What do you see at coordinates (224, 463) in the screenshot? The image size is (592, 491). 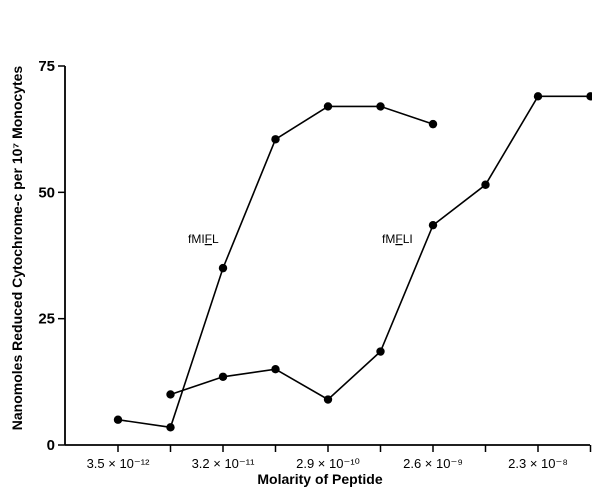 I see `x-tick-label-1: 3.2 × 10⁻¹¹` at bounding box center [224, 463].